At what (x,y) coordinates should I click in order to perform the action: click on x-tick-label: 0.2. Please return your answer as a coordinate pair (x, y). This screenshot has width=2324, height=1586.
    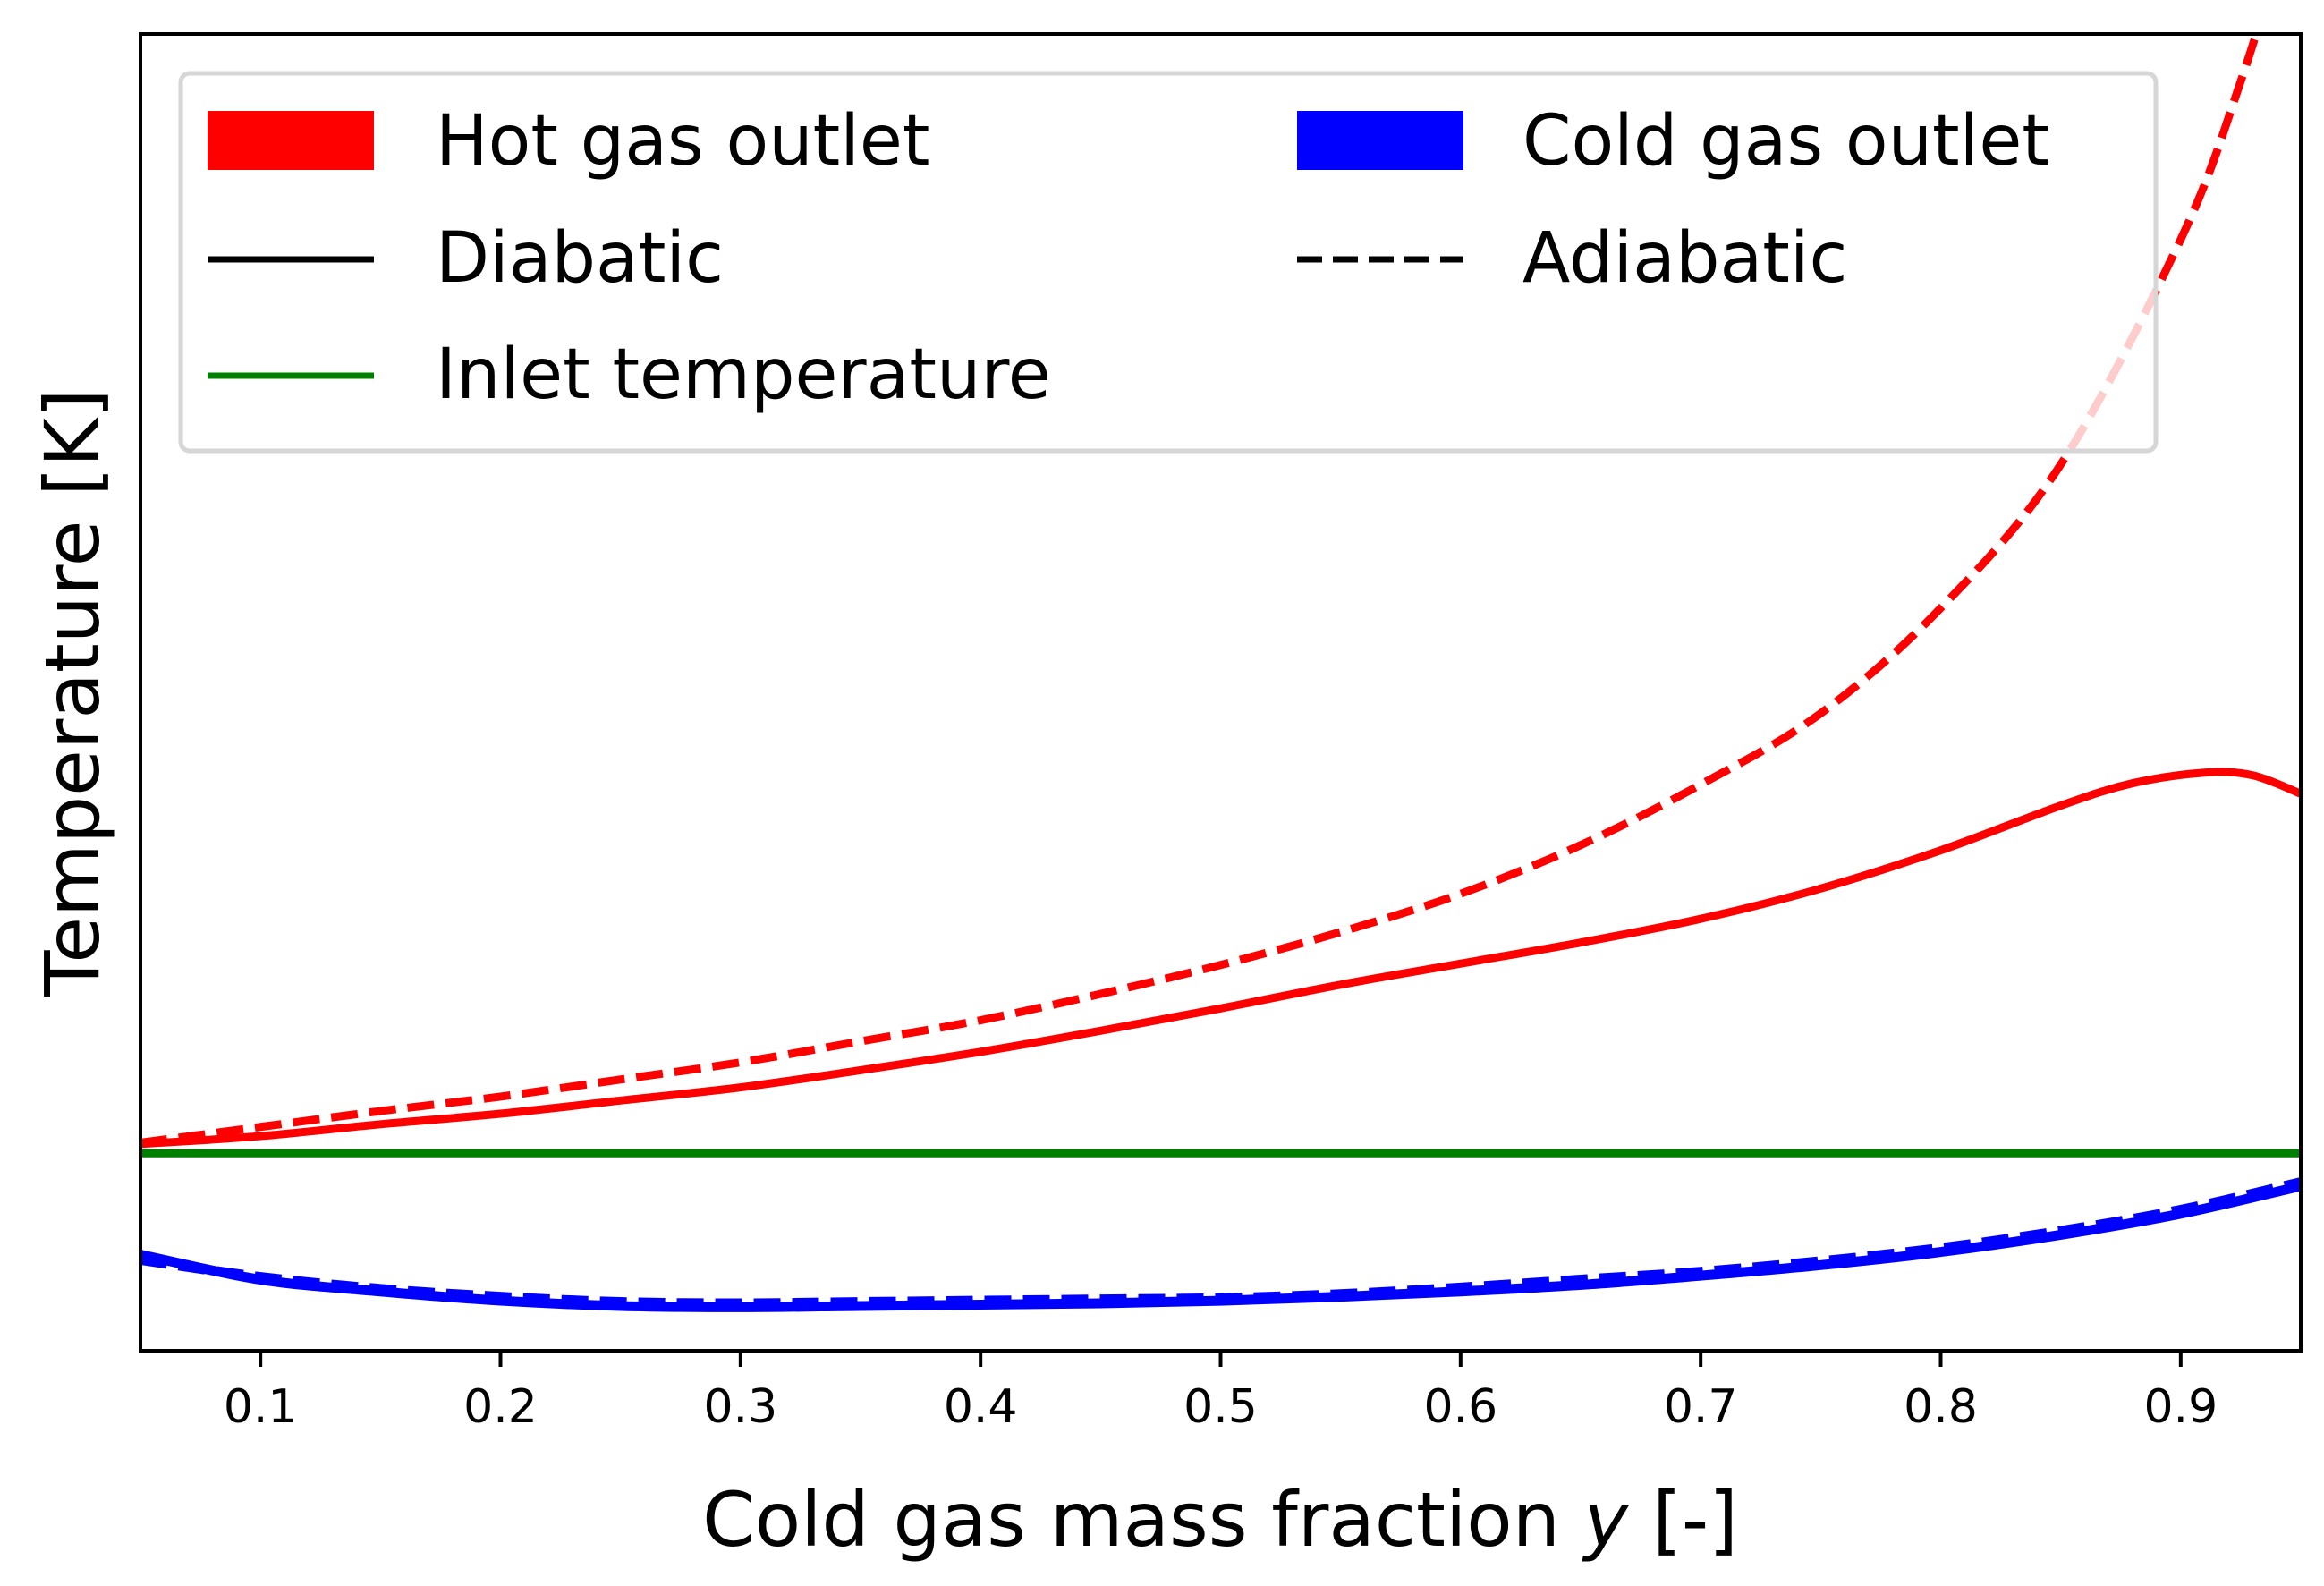
    Looking at the image, I should click on (500, 1407).